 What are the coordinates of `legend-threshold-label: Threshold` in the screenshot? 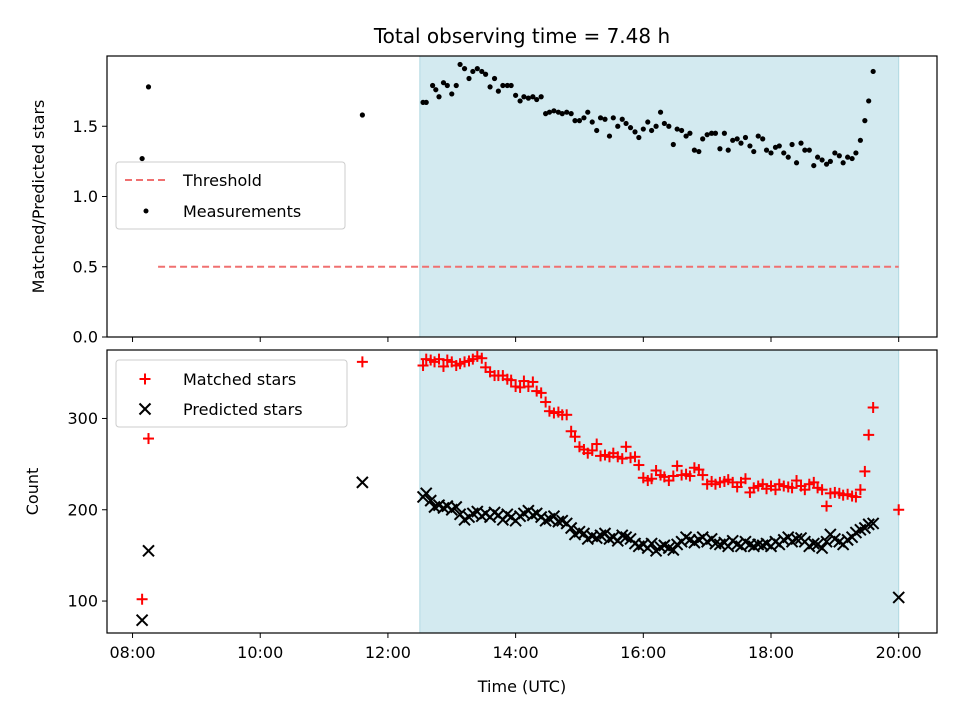 It's located at (222, 180).